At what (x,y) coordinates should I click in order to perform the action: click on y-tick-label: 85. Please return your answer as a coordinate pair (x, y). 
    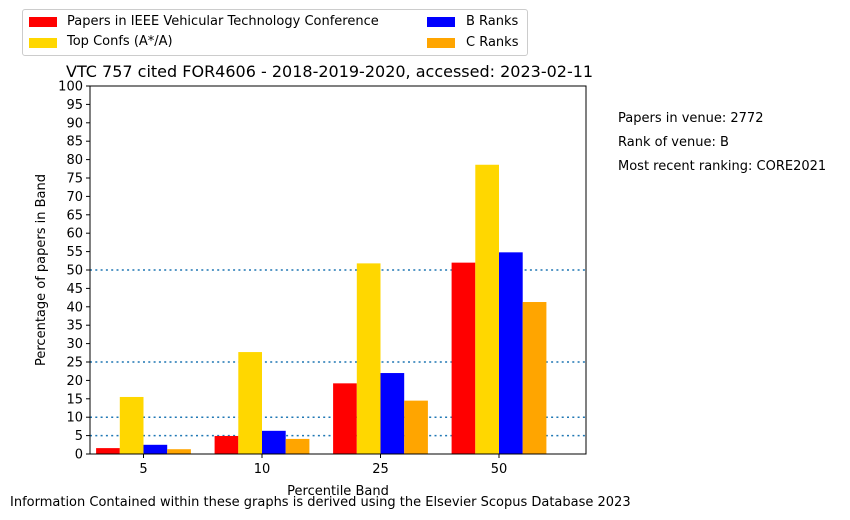
    Looking at the image, I should click on (74, 142).